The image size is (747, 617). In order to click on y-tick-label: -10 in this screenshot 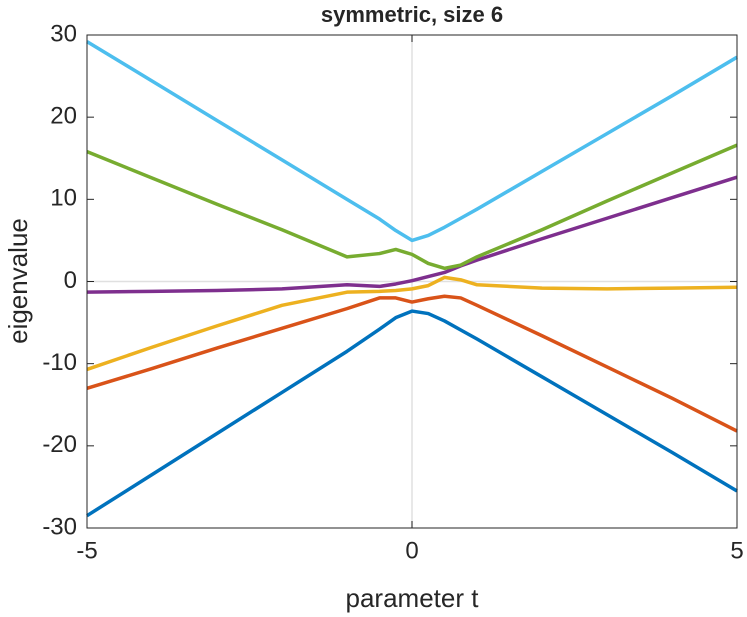, I will do `click(59, 362)`.